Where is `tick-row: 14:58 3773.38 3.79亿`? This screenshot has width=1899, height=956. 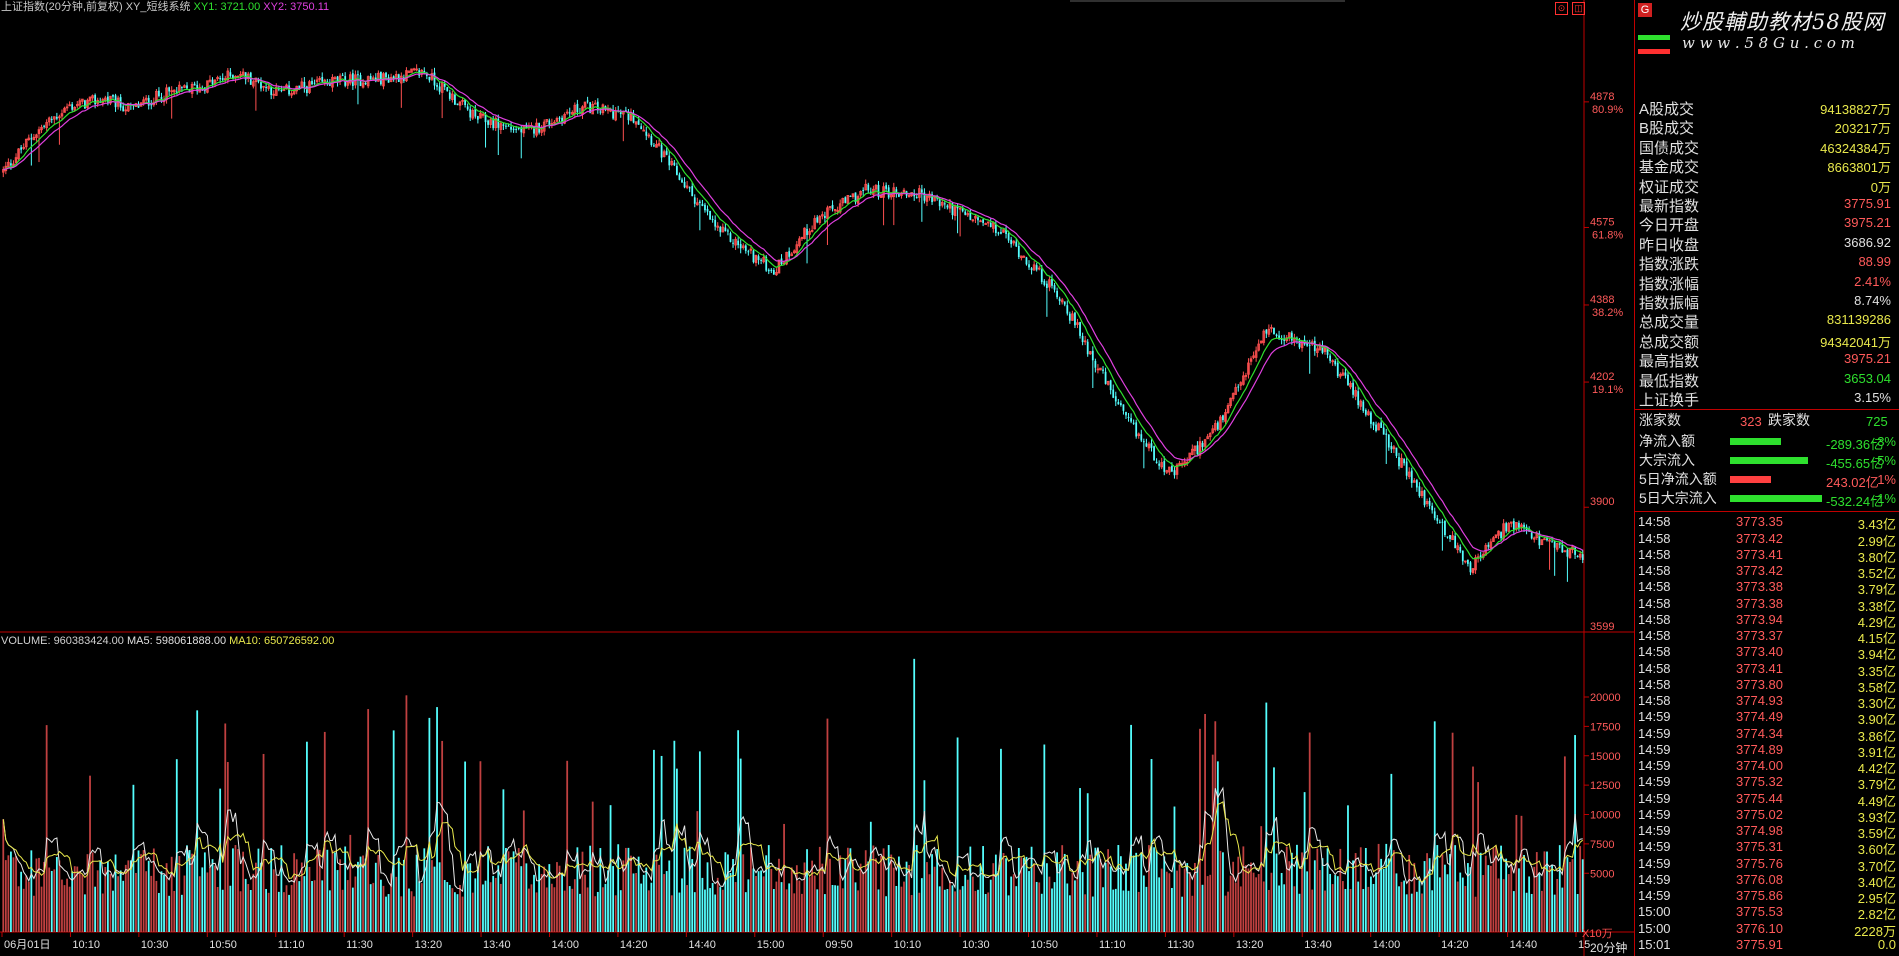
tick-row: 14:58 3773.38 3.79亿 is located at coordinates (1767, 588).